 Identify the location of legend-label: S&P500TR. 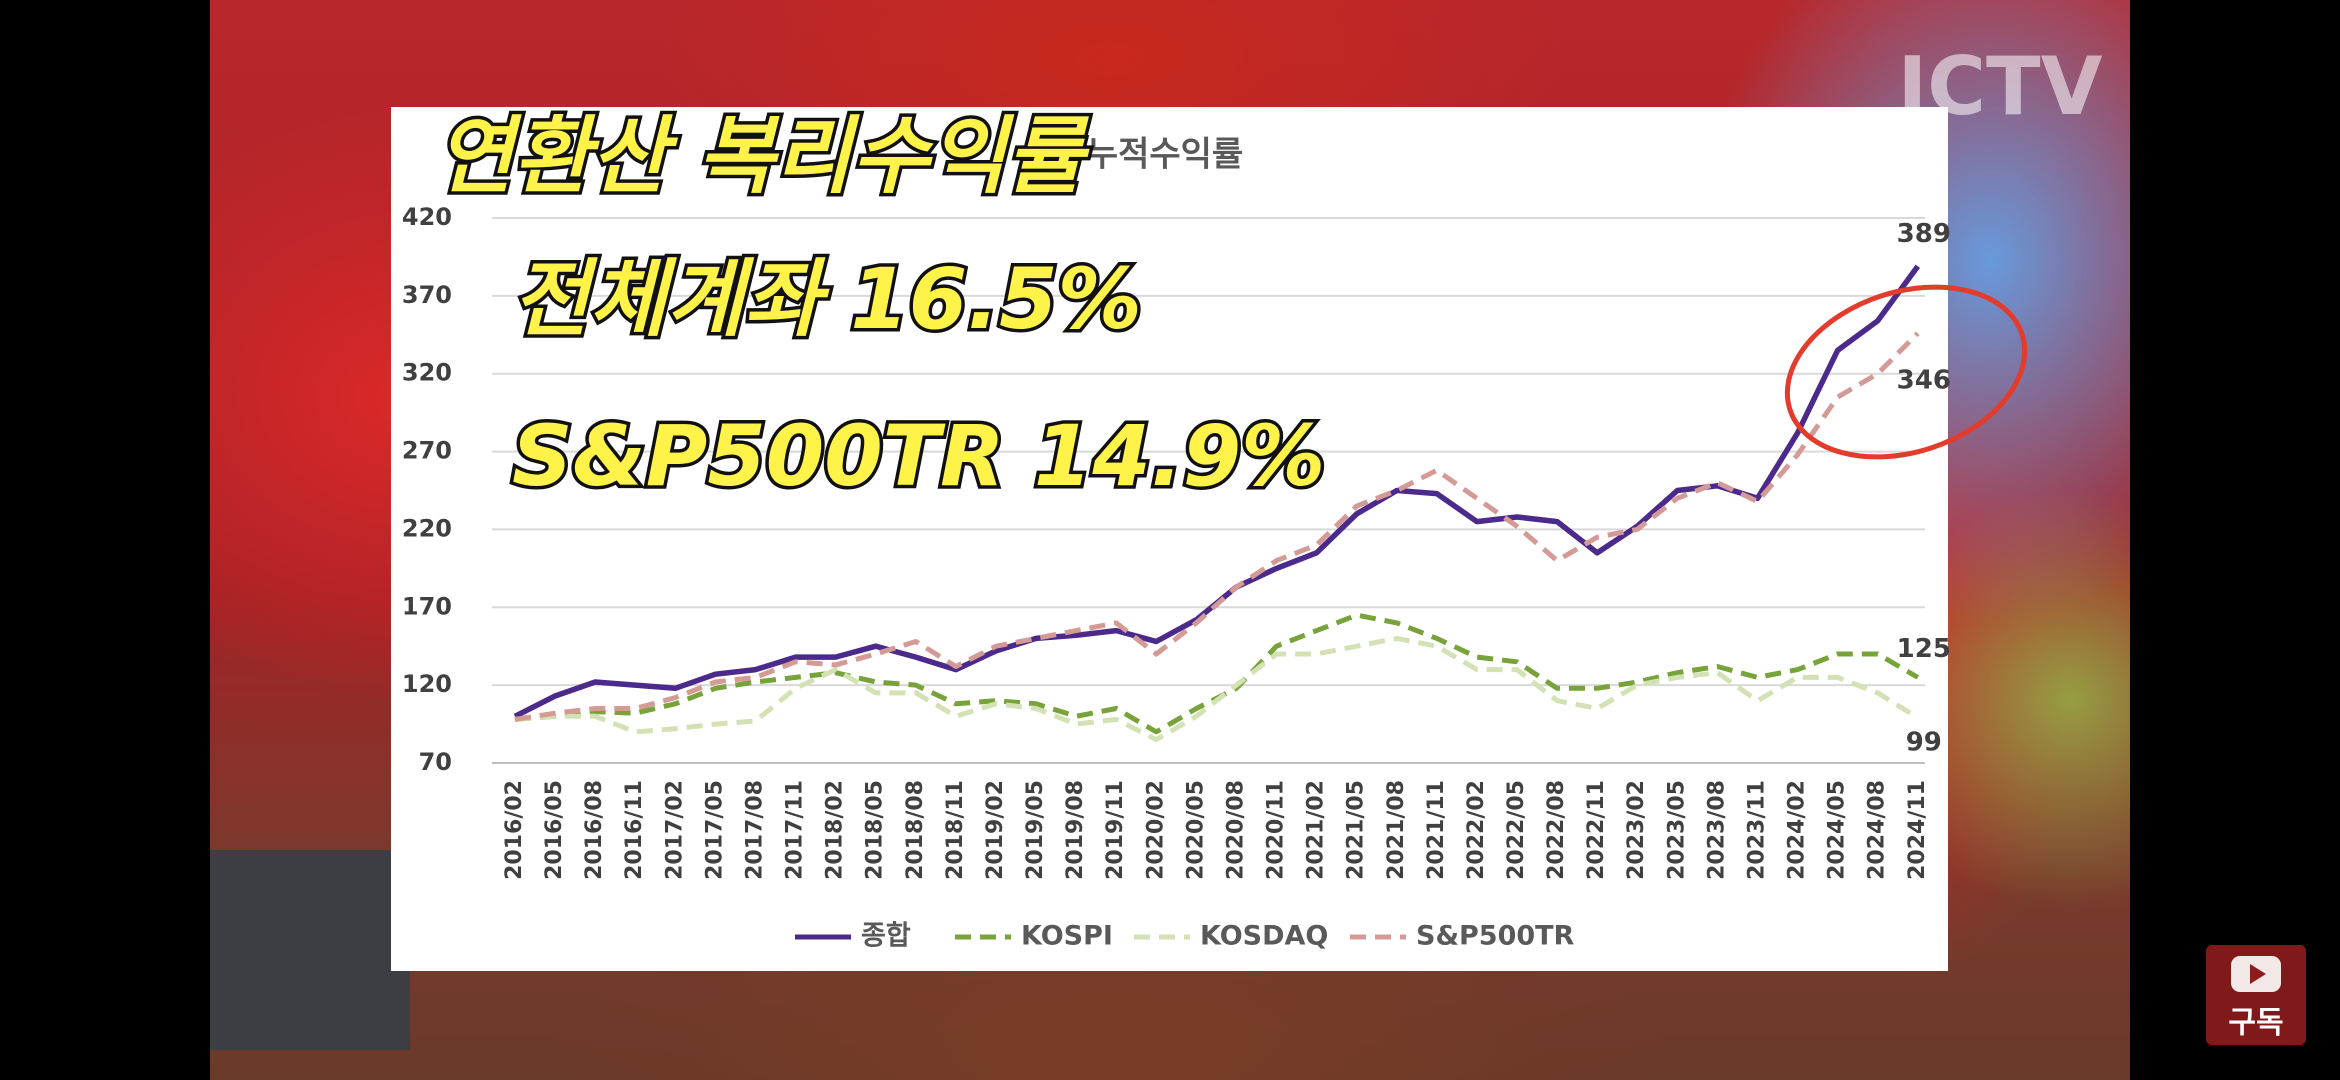
(1495, 936).